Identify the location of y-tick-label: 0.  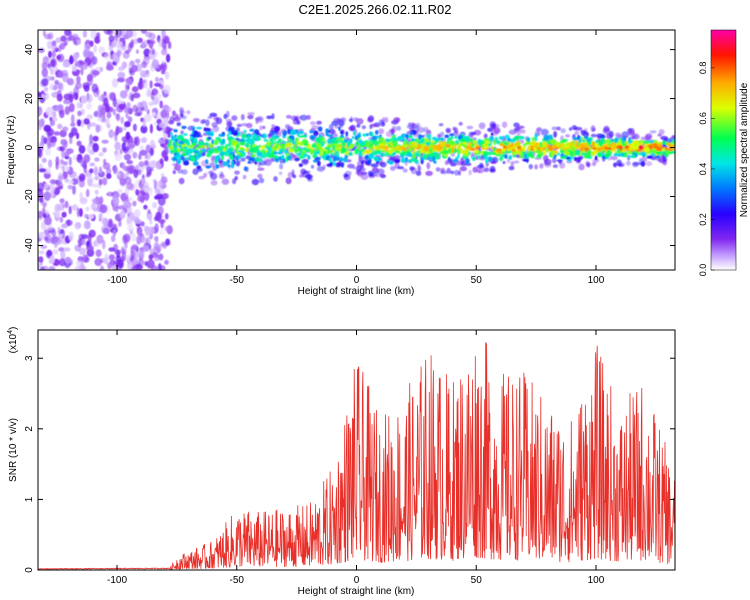
(29, 147).